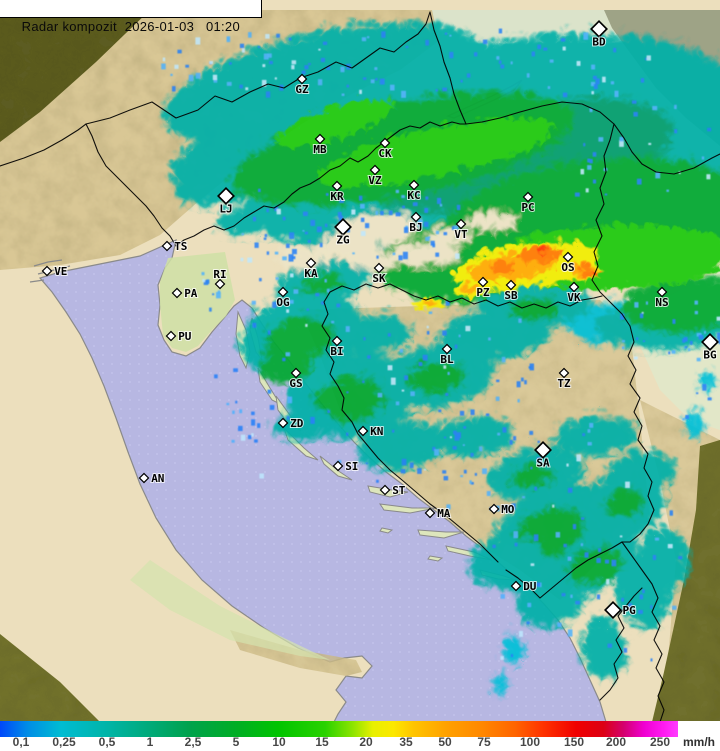  Describe the element at coordinates (64, 742) in the screenshot. I see `legend-tick-0,25: 0,25` at that location.